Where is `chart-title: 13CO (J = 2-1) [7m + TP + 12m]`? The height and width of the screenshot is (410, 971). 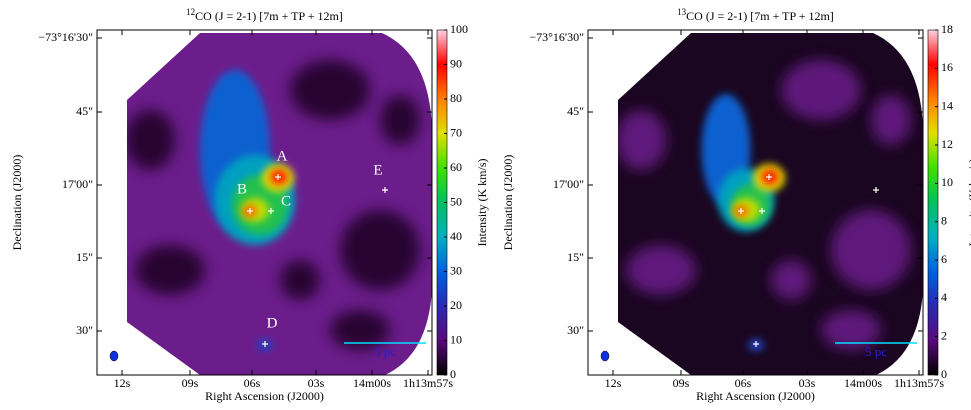 chart-title: 13CO (J = 2-1) [7m + TP + 12m] is located at coordinates (755, 15).